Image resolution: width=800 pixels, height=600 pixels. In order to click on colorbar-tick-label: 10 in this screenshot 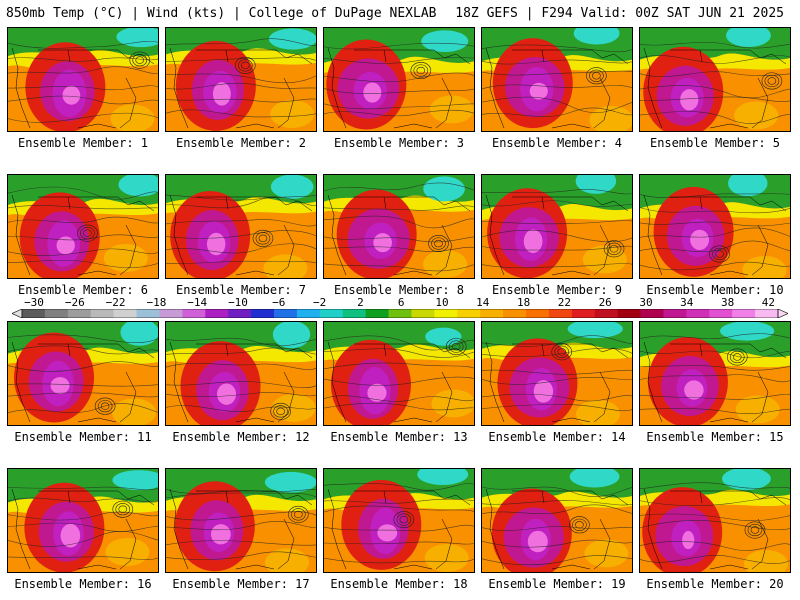, I will do `click(442, 302)`.